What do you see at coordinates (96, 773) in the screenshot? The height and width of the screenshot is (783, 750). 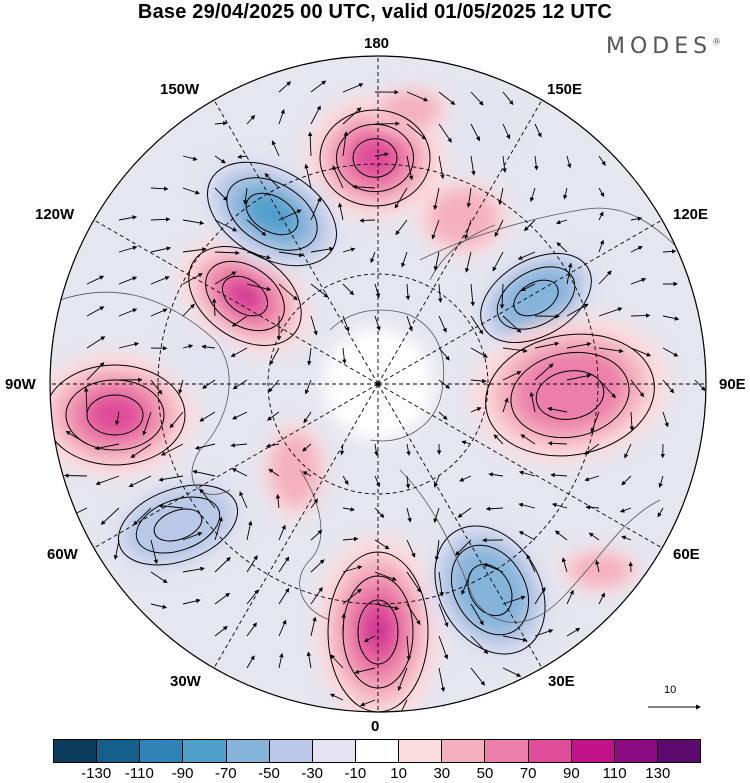 I see `colorbar-tick-label: -130` at bounding box center [96, 773].